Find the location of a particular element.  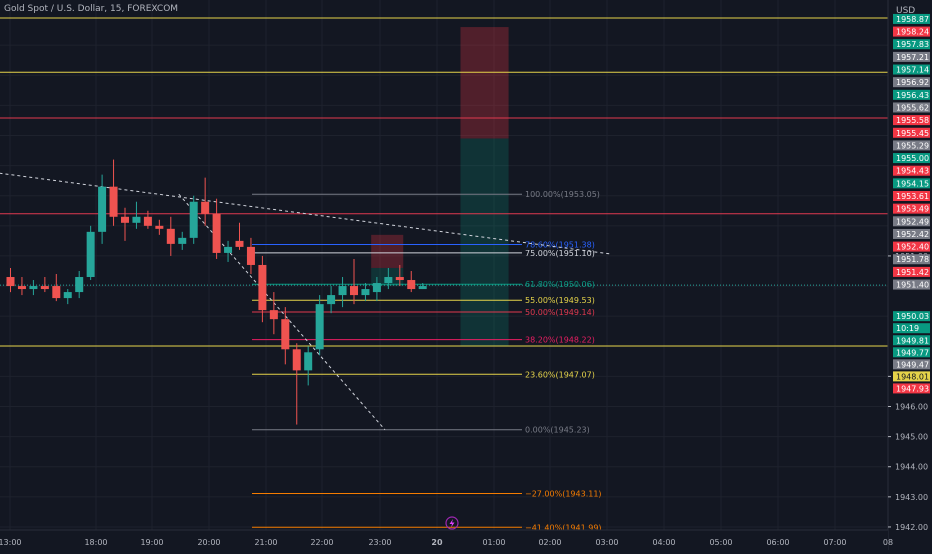

price-badge-label: 1953.61 is located at coordinates (912, 196).